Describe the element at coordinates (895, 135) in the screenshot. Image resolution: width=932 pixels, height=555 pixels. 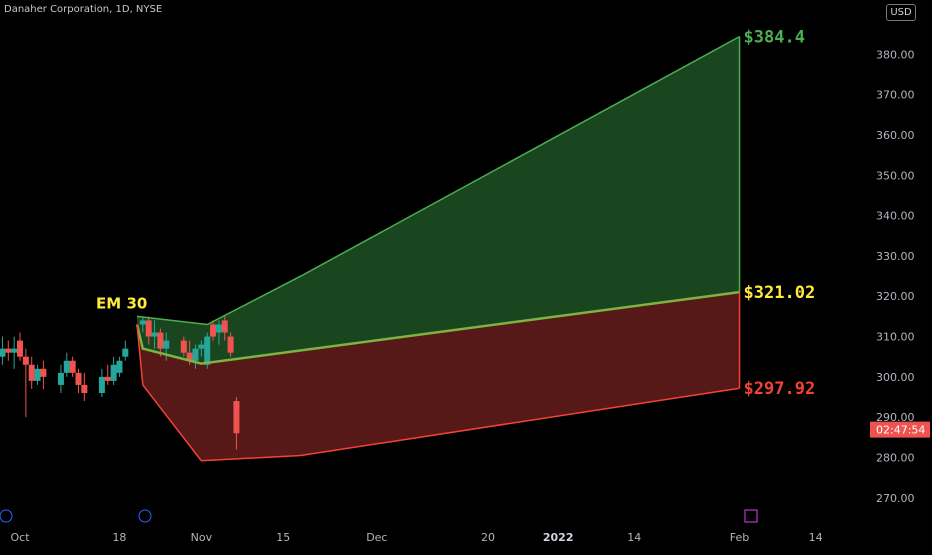
I see `y-tick-label: 360.00` at that location.